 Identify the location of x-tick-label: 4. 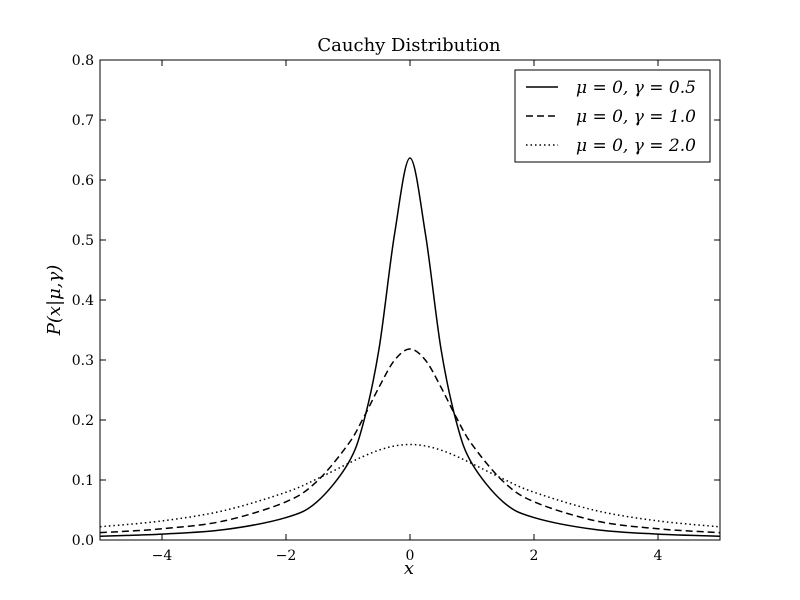
(658, 556).